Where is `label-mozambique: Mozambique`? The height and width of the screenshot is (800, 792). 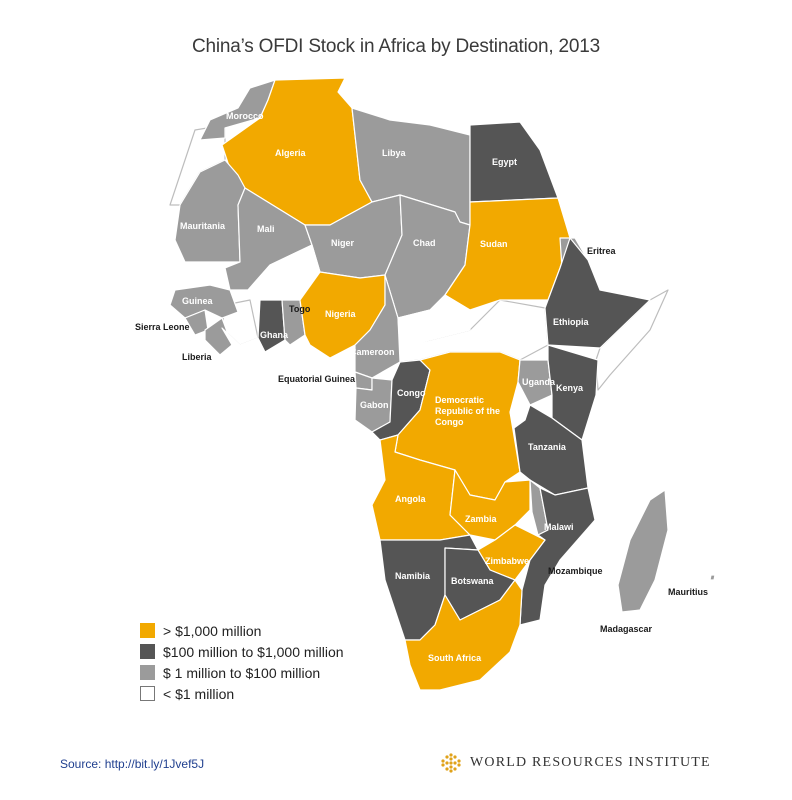 label-mozambique: Mozambique is located at coordinates (575, 571).